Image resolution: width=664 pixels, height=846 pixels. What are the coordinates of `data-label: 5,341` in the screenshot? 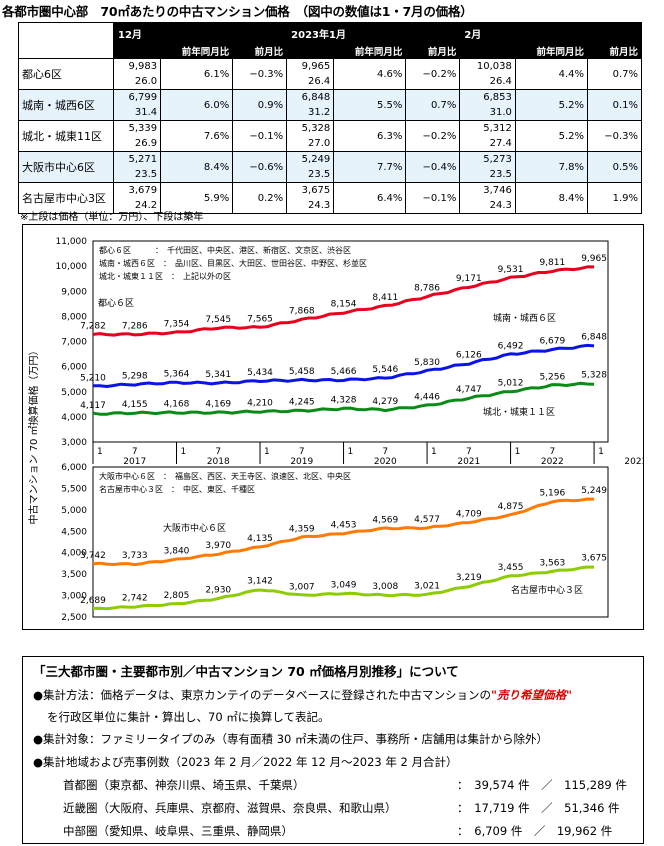 It's located at (218, 375).